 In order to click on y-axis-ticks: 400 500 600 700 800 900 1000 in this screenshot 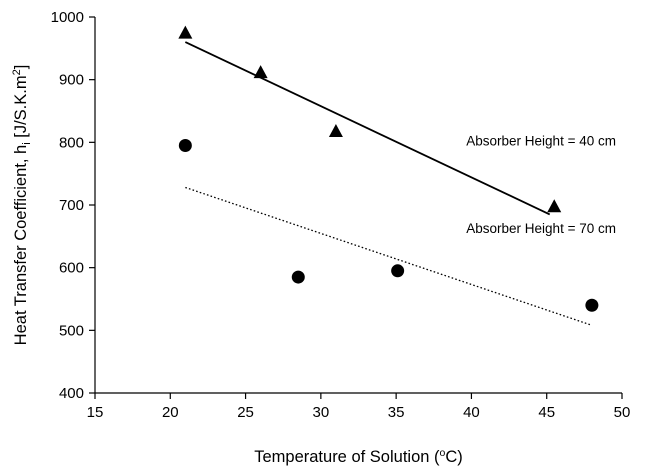, I will do `click(73, 205)`.